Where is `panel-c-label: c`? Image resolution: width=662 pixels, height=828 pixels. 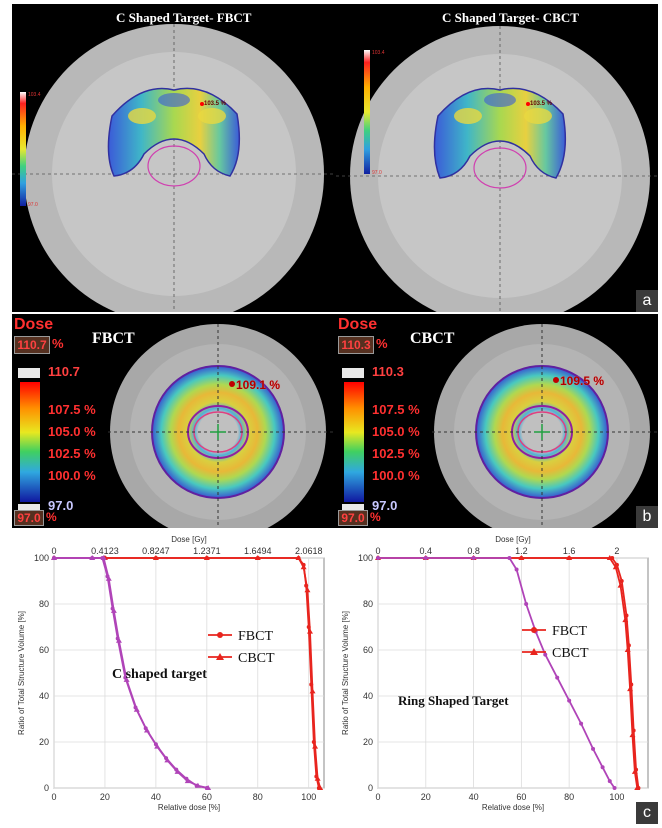 panel-c-label: c is located at coordinates (647, 813).